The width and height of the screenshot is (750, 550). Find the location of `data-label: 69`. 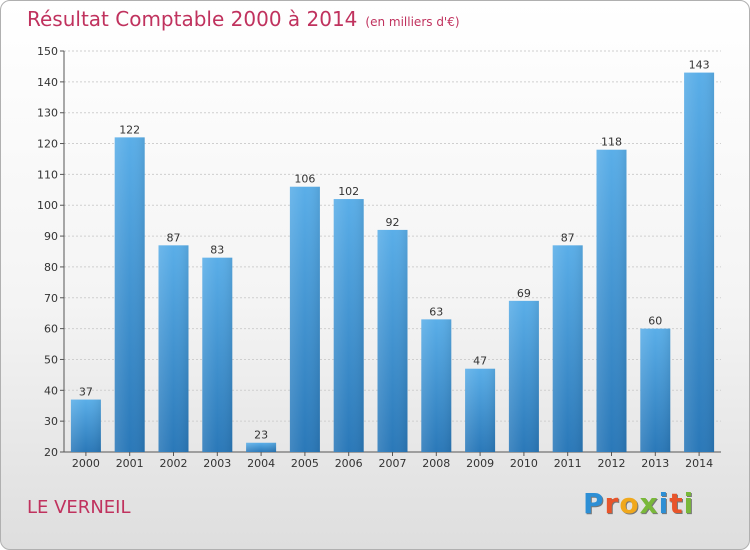

data-label: 69 is located at coordinates (524, 293).